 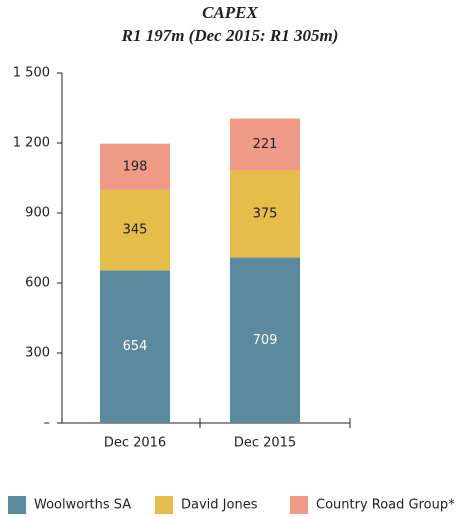 I want to click on legend-label: Country Road Group*, so click(x=385, y=505).